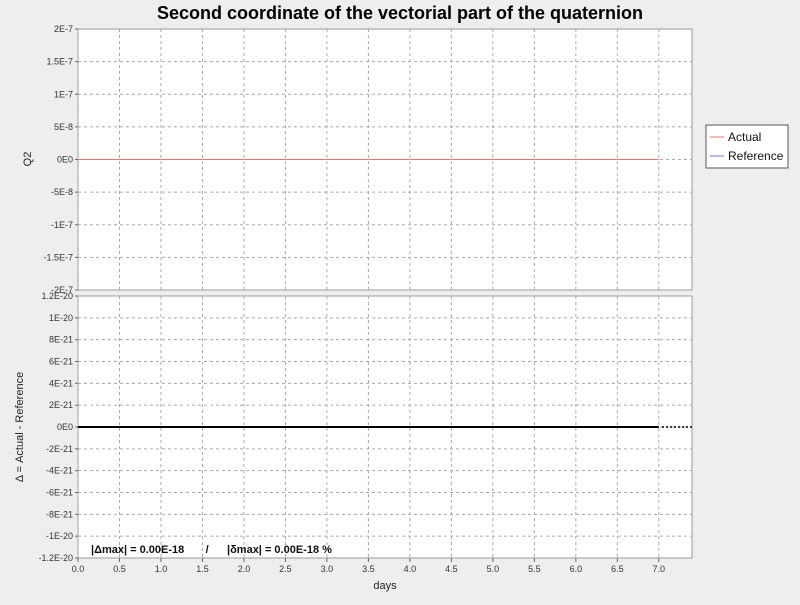 This screenshot has height=605, width=800. What do you see at coordinates (61, 362) in the screenshot?
I see `bottom-y-tick-label: 6E-21` at bounding box center [61, 362].